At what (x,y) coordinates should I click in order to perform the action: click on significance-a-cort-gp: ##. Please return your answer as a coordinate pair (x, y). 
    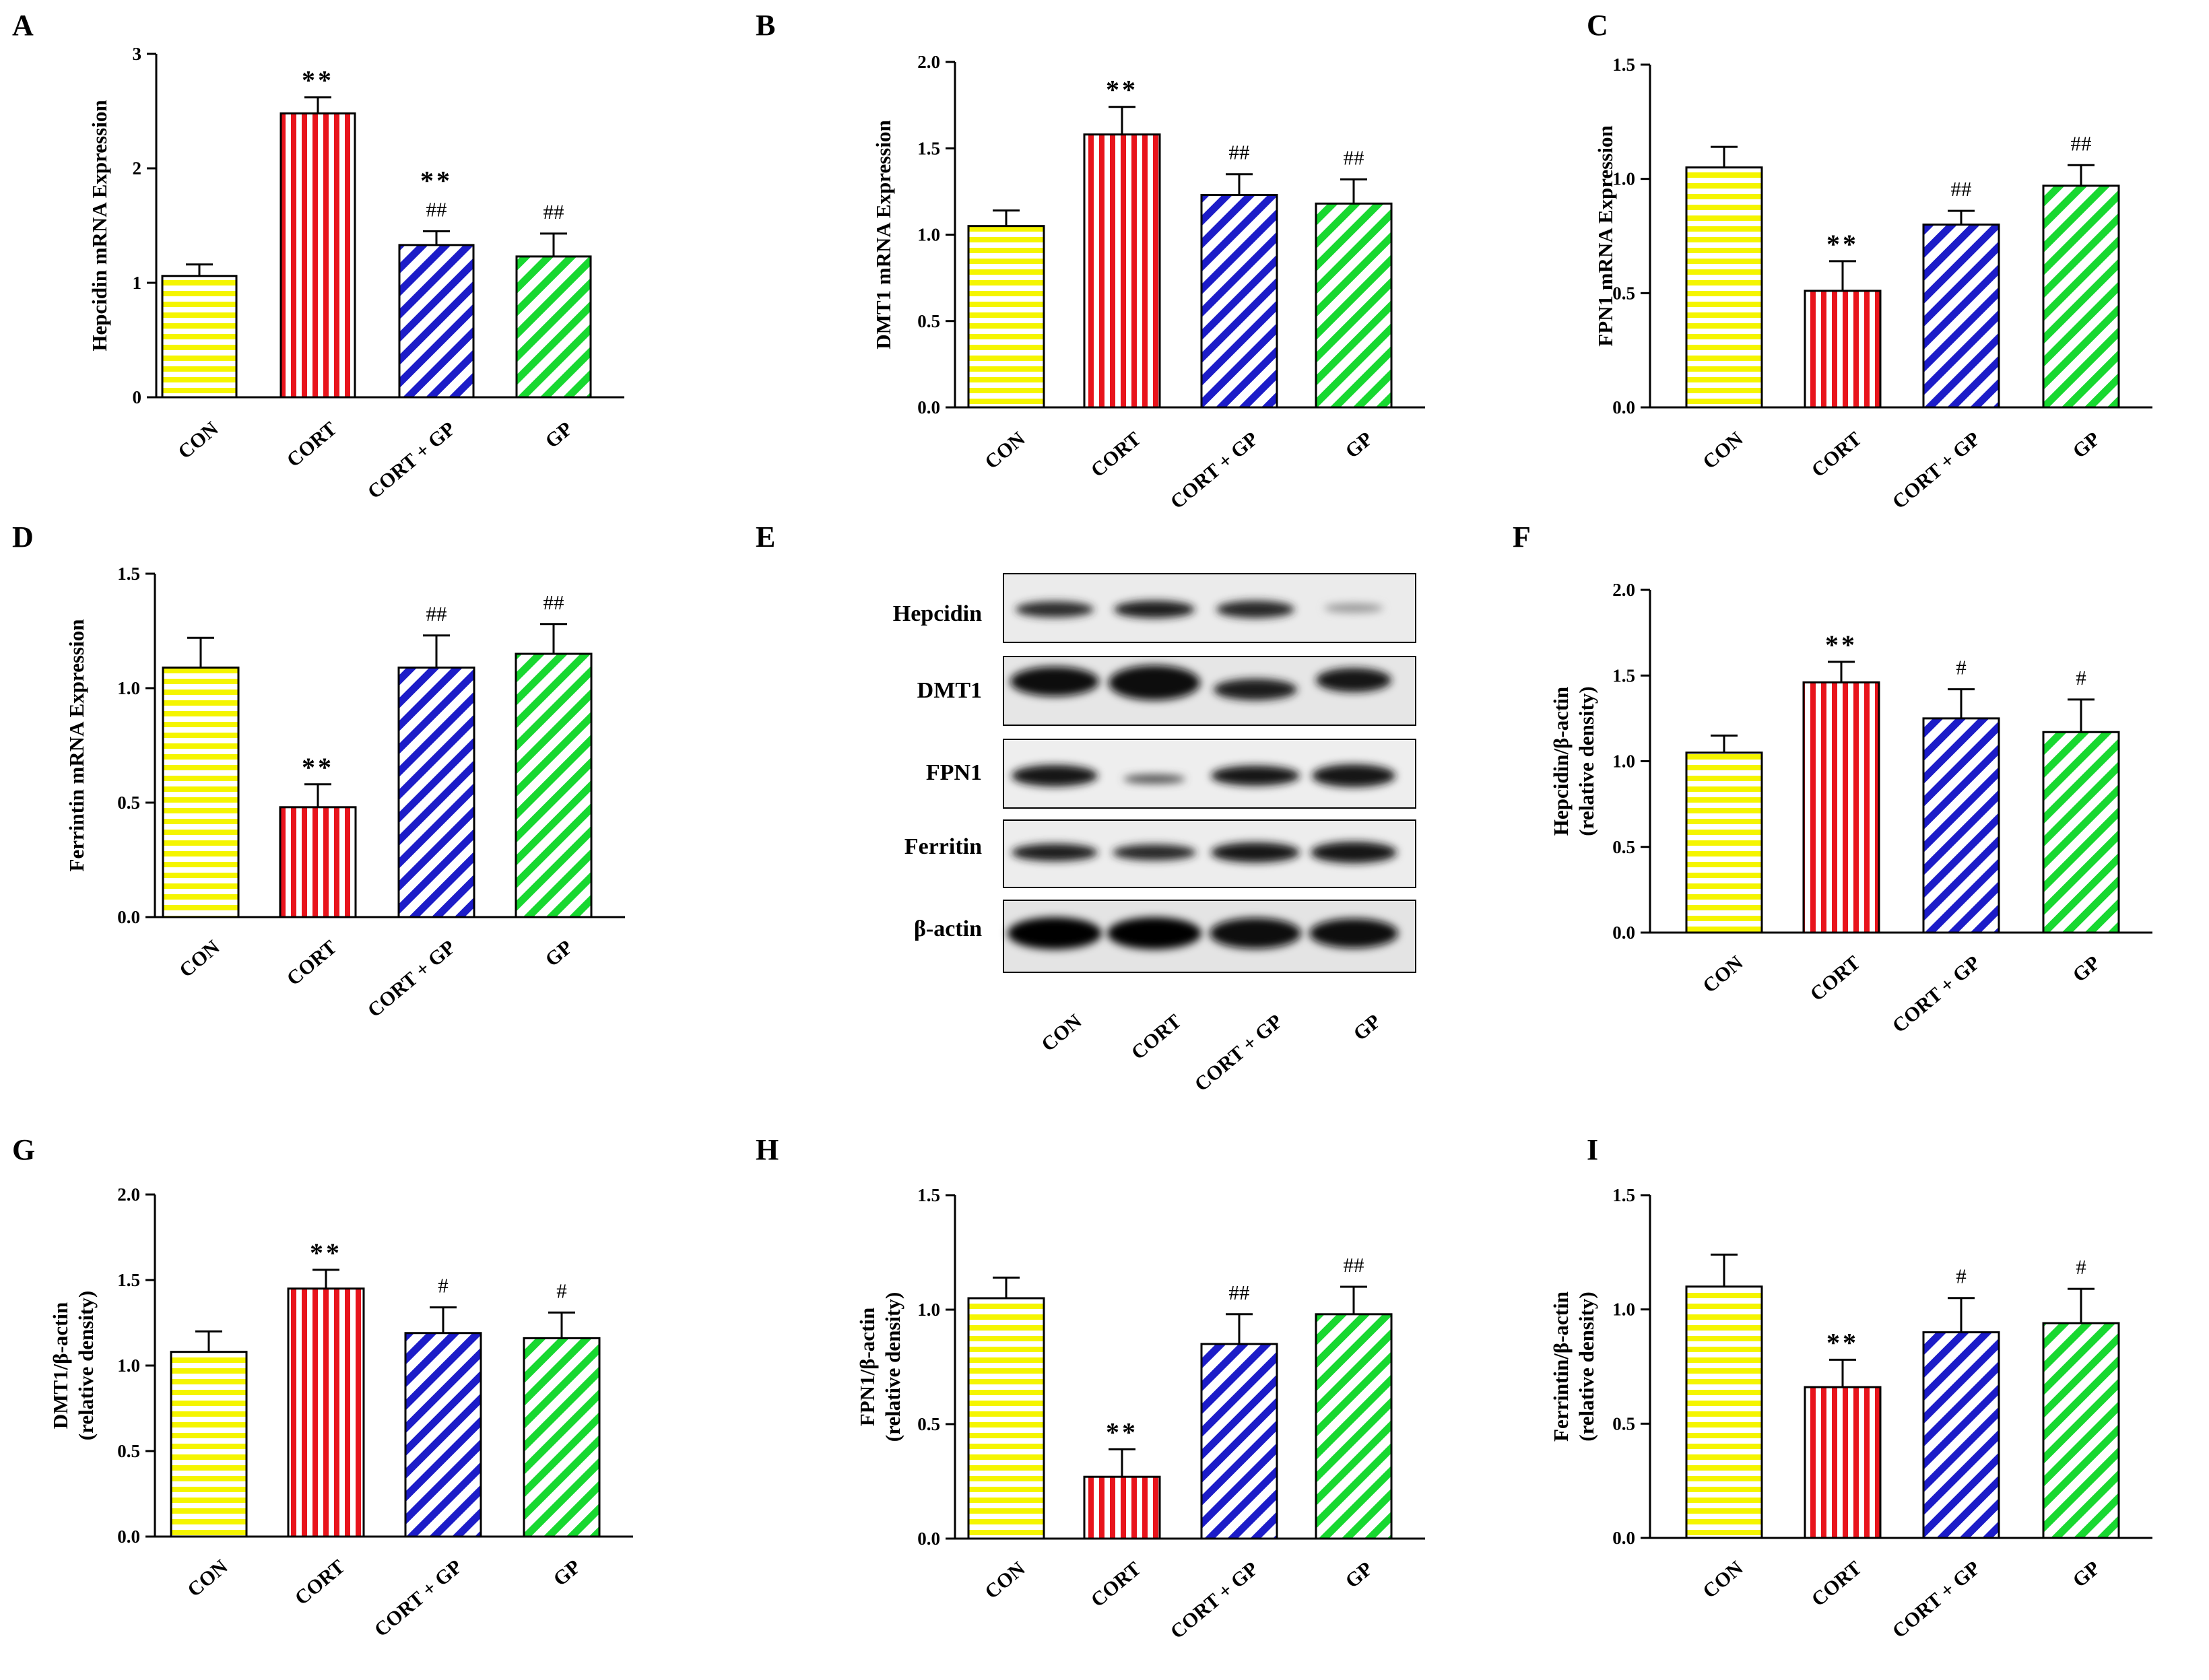
    Looking at the image, I should click on (436, 210).